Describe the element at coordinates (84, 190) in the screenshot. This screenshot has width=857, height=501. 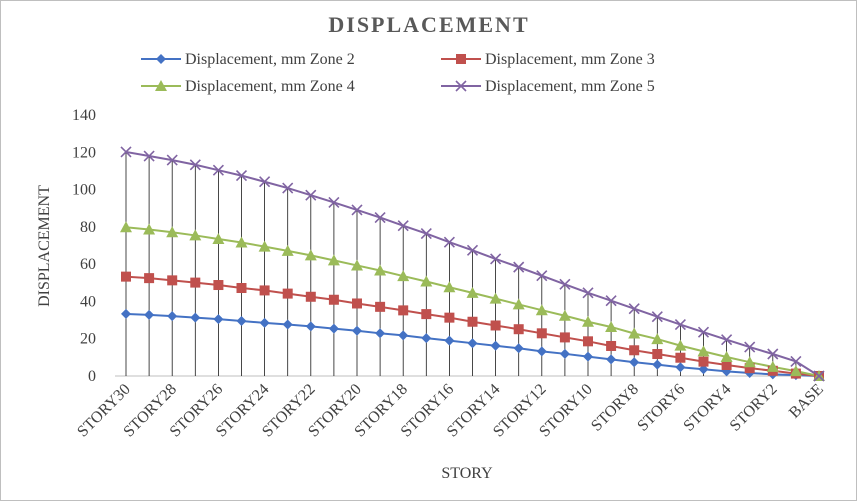
I see `y-tick-label: 100` at that location.